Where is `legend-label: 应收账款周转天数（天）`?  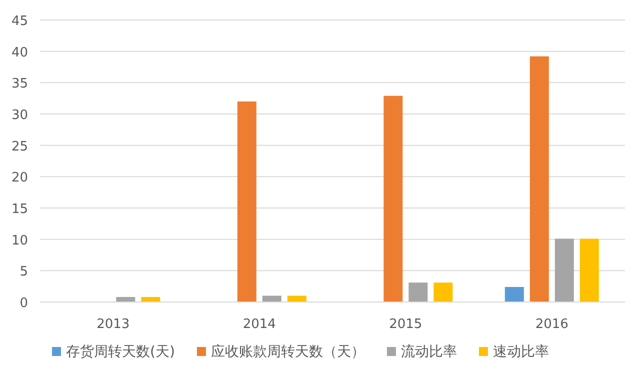 legend-label: 应收账款周转天数（天） is located at coordinates (287, 352).